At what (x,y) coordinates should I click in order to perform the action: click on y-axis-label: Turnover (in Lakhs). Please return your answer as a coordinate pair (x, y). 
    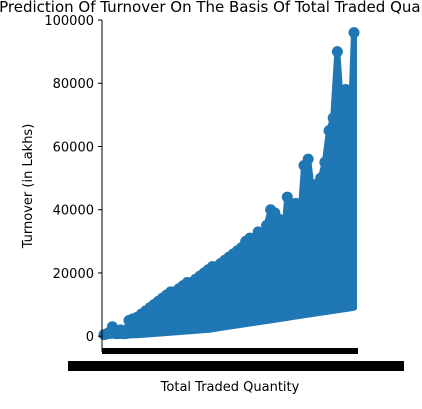
    Looking at the image, I should click on (28, 187).